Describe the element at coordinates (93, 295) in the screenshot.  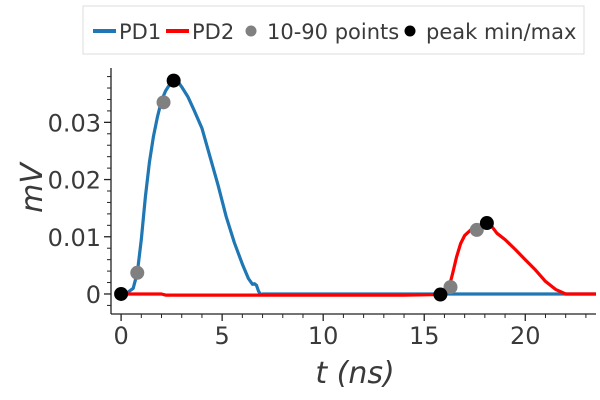
I see `y-tick-label: 0` at that location.